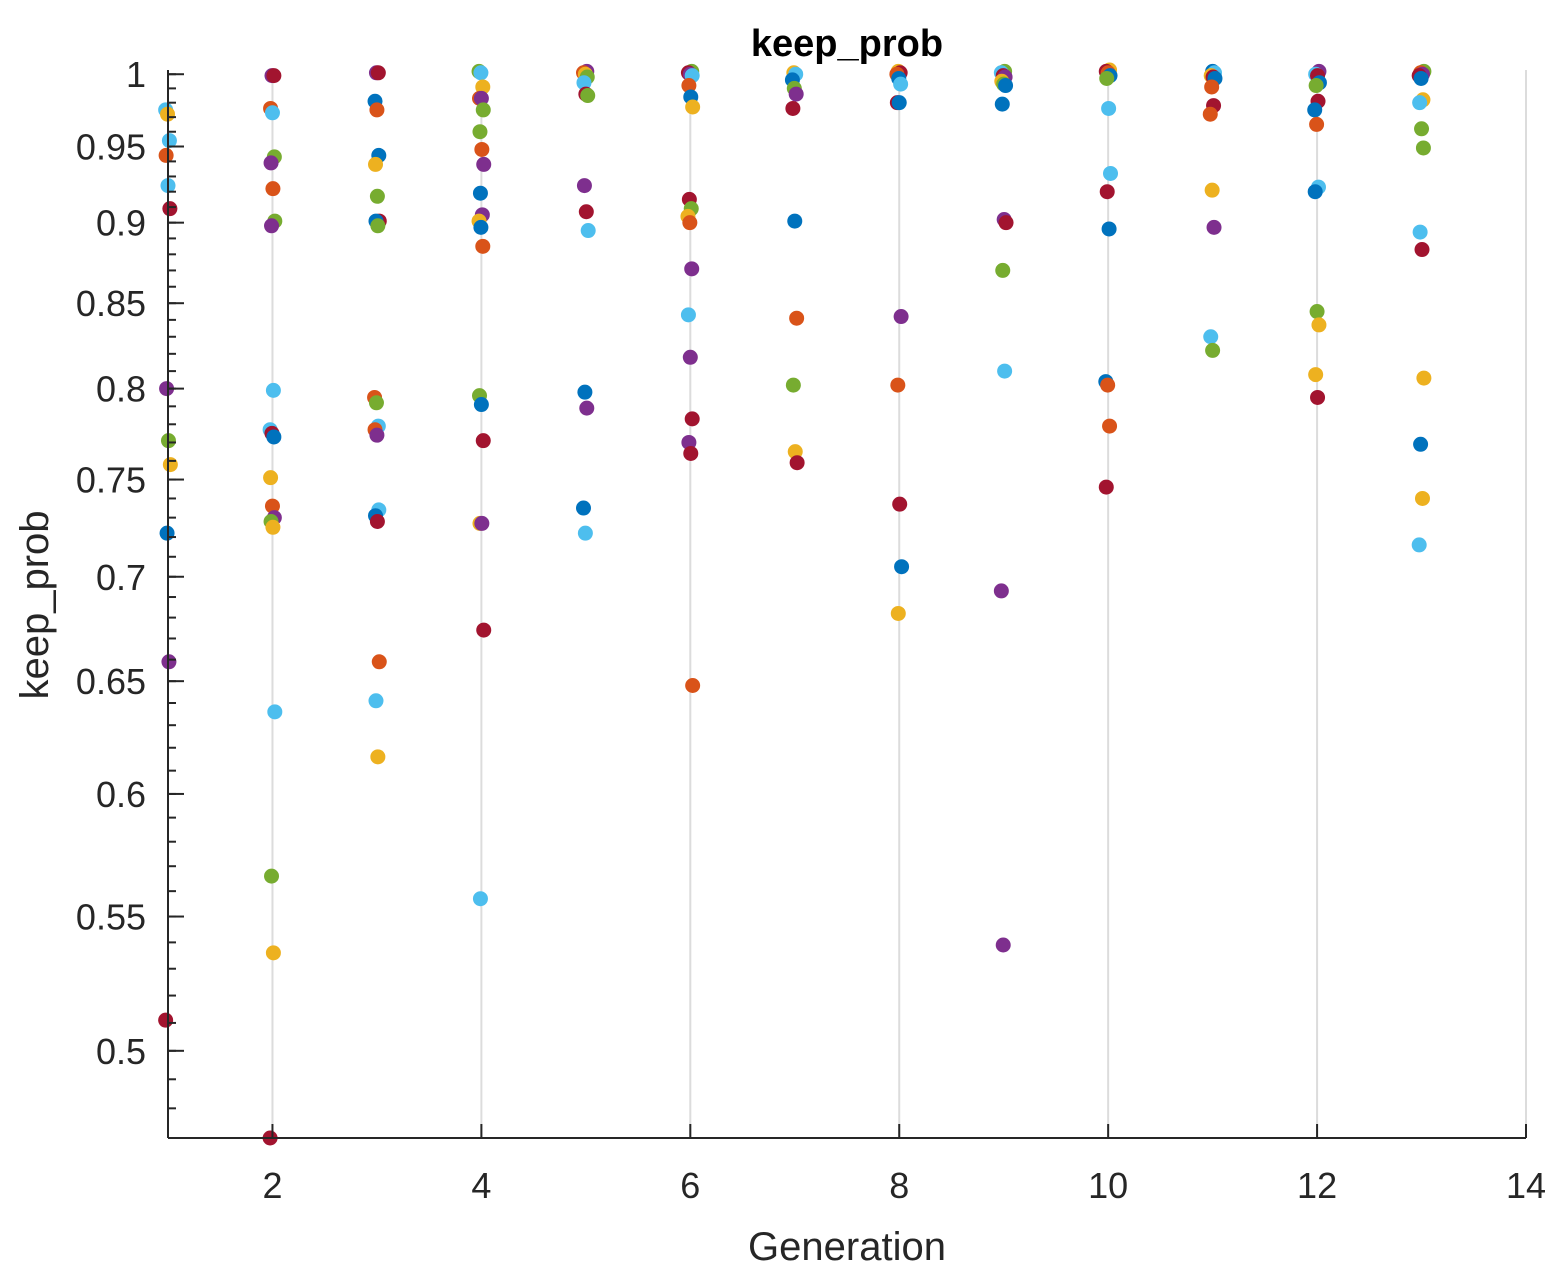  What do you see at coordinates (121, 794) in the screenshot?
I see `y-tick-label: 0.6` at bounding box center [121, 794].